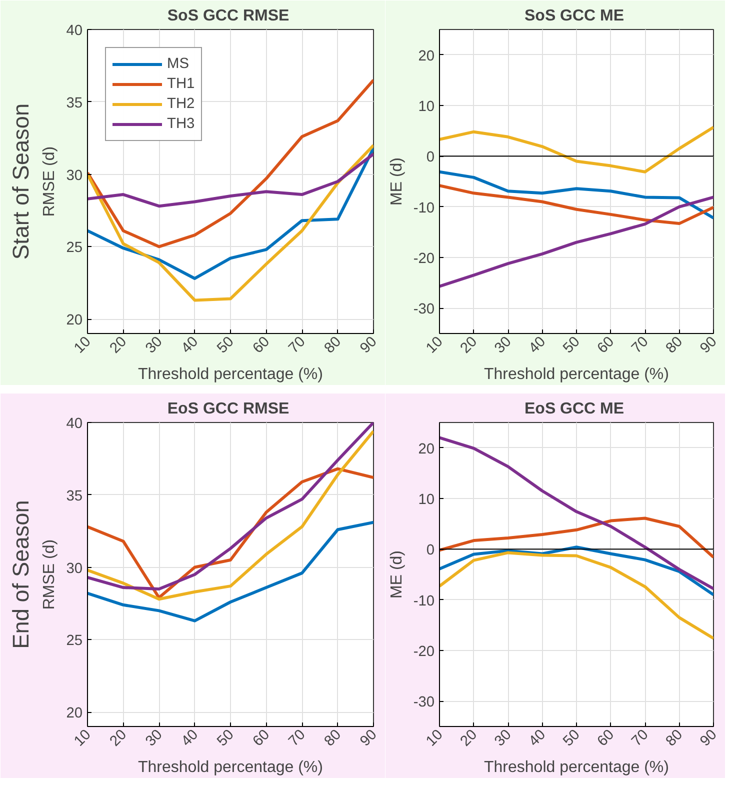 Image resolution: width=729 pixels, height=791 pixels. I want to click on legend-label: TH2, so click(181, 104).